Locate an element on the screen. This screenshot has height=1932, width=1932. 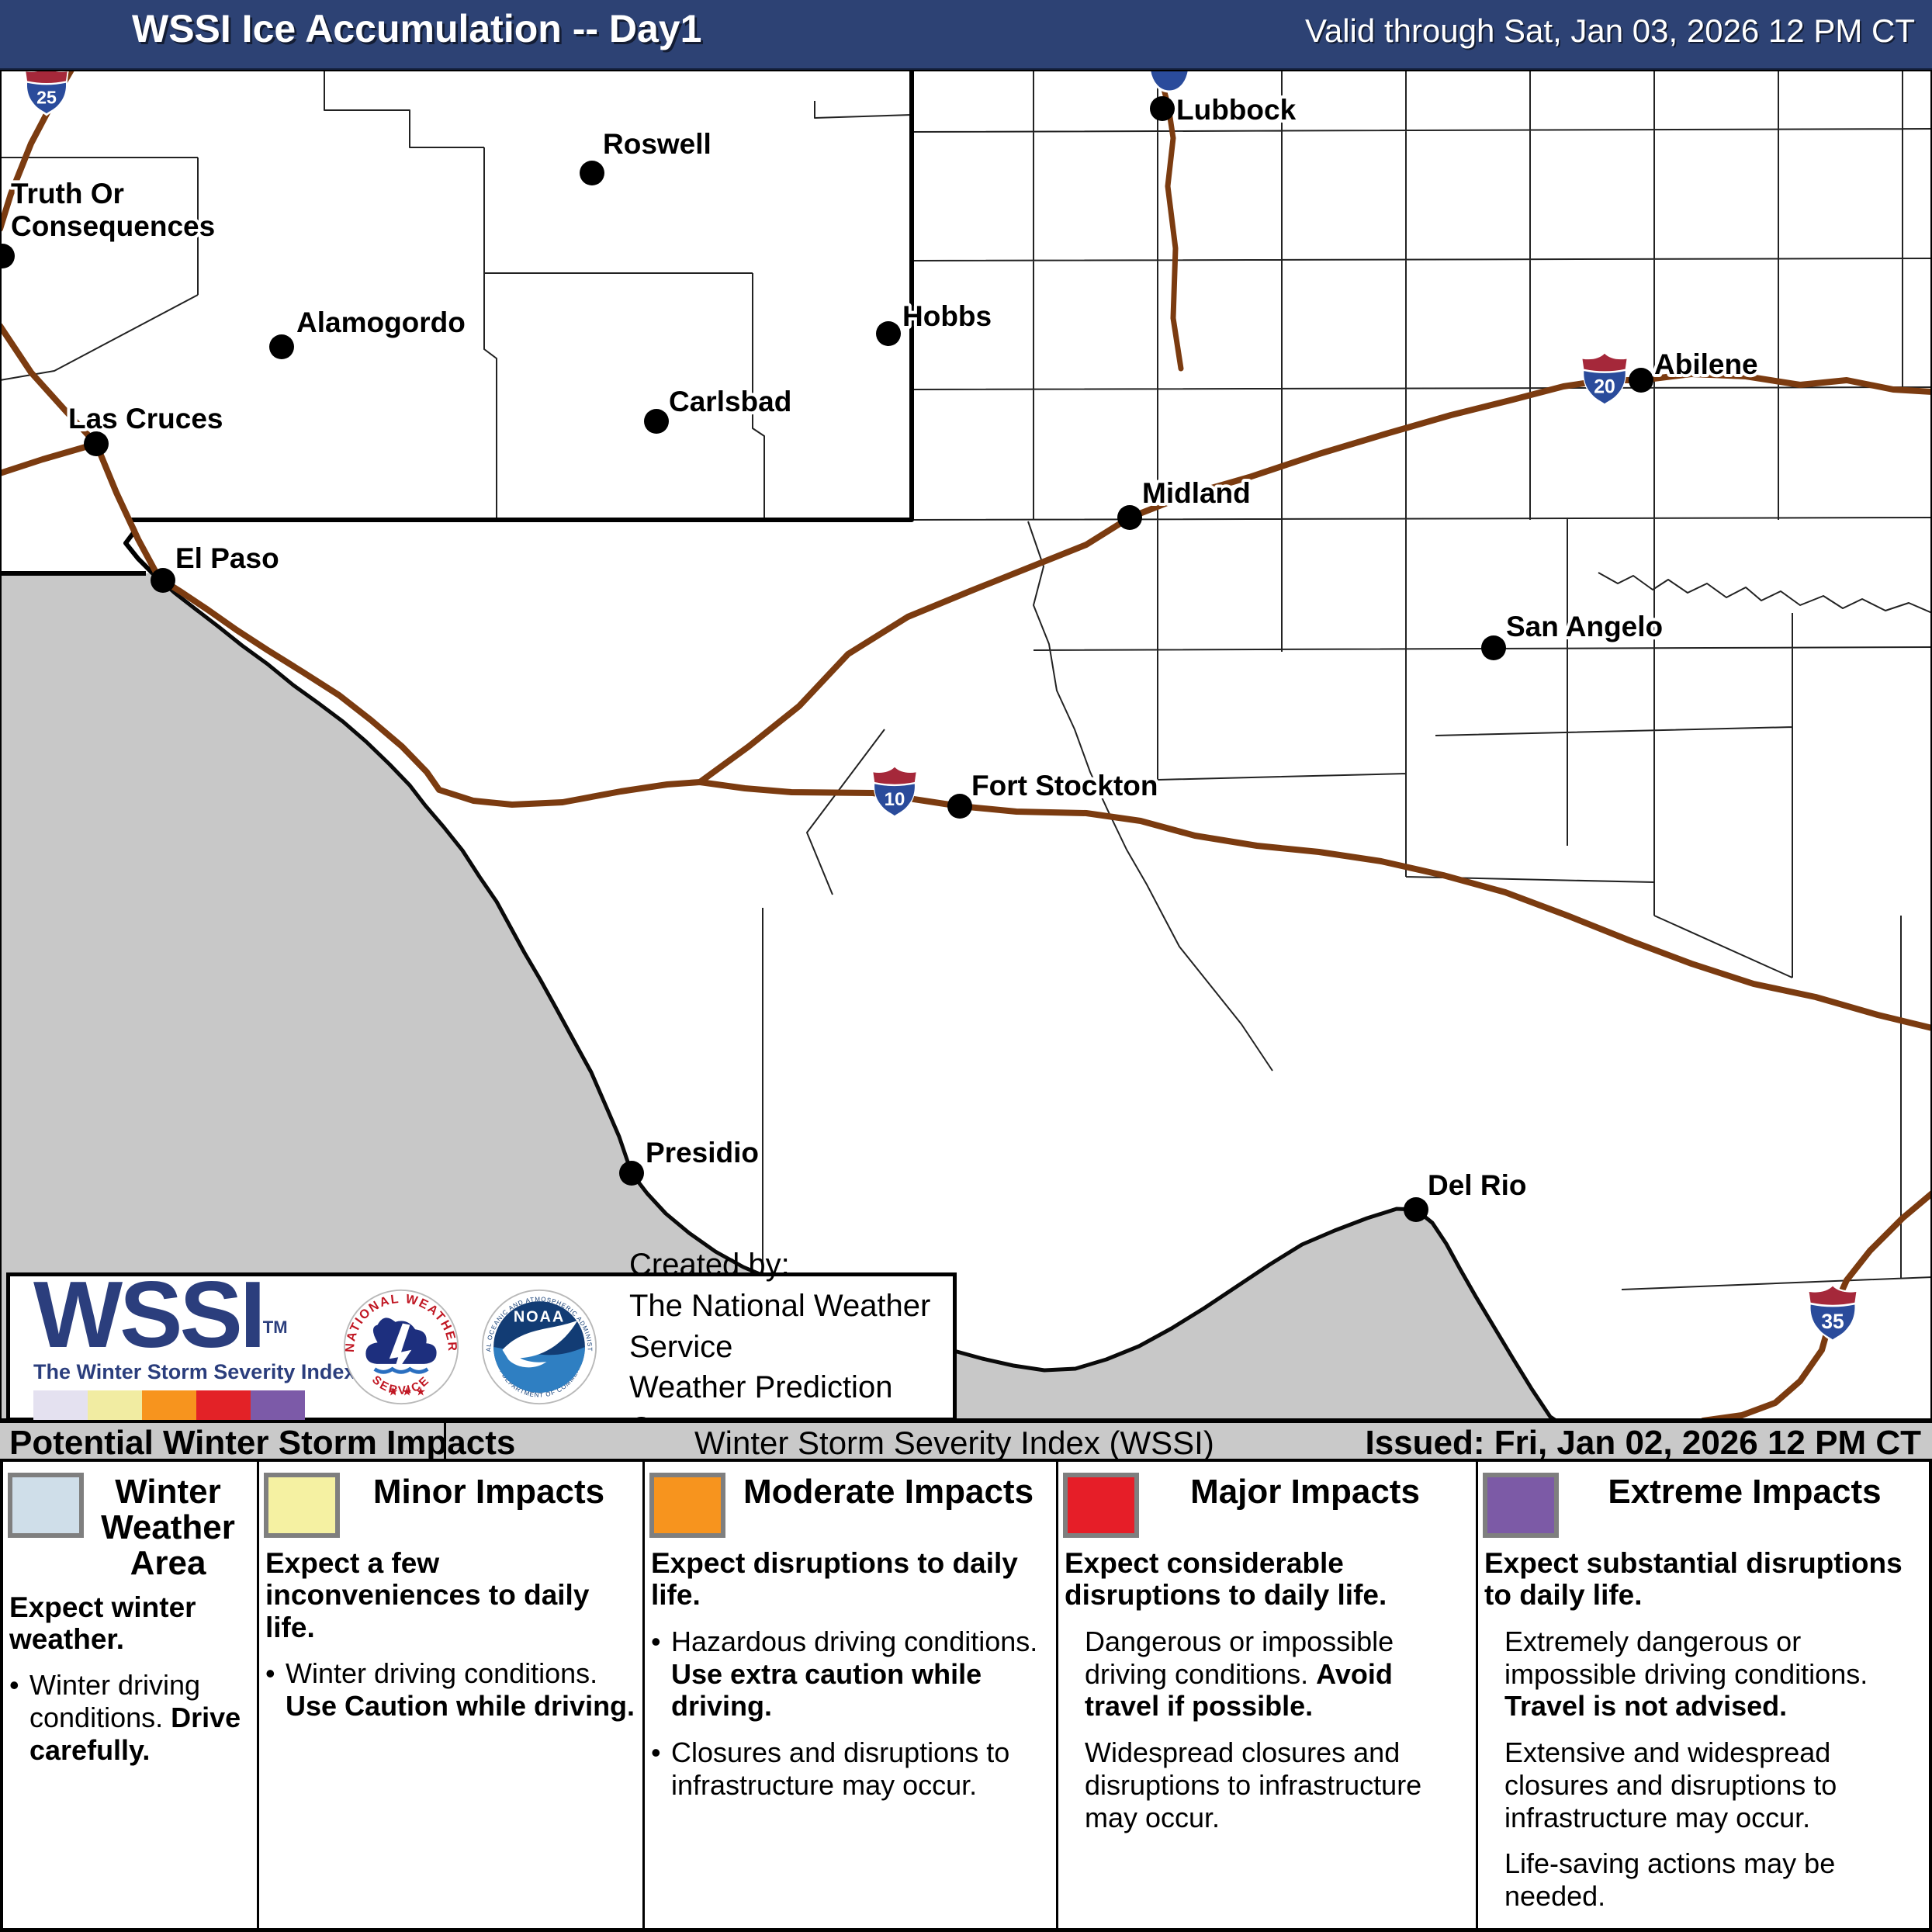
interstate-35-shield: 35 is located at coordinates (1832, 1313).